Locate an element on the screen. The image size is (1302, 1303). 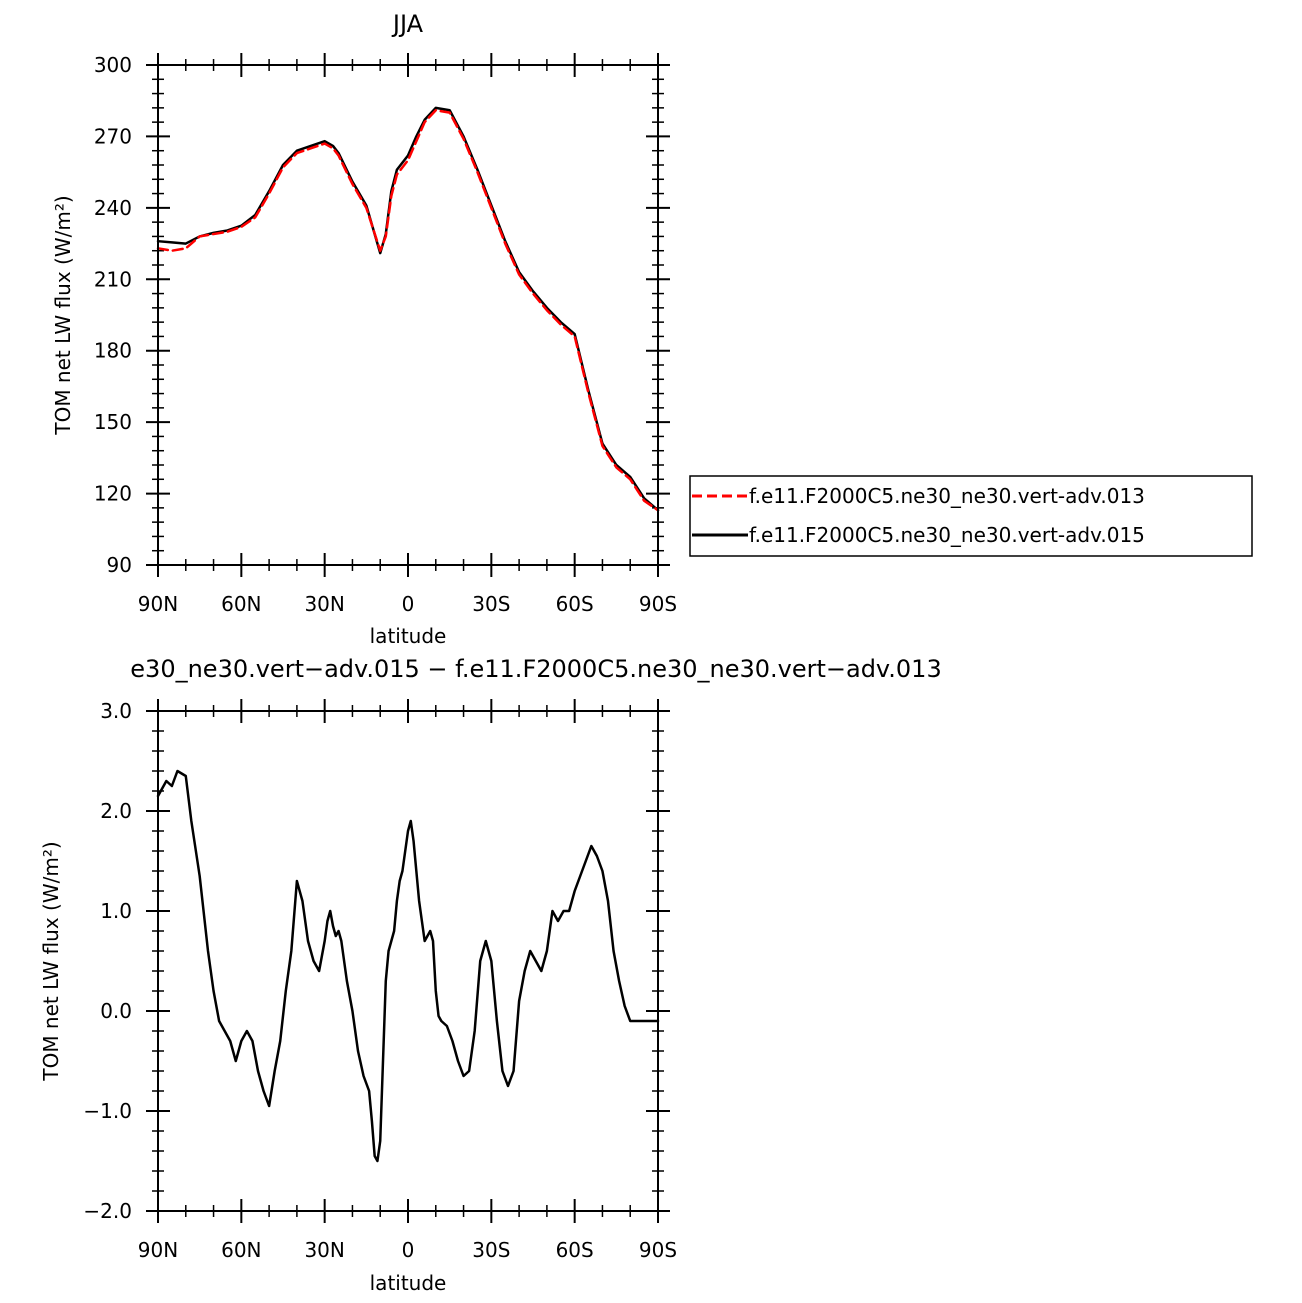
y-tick-label: 150 is located at coordinates (113, 422).